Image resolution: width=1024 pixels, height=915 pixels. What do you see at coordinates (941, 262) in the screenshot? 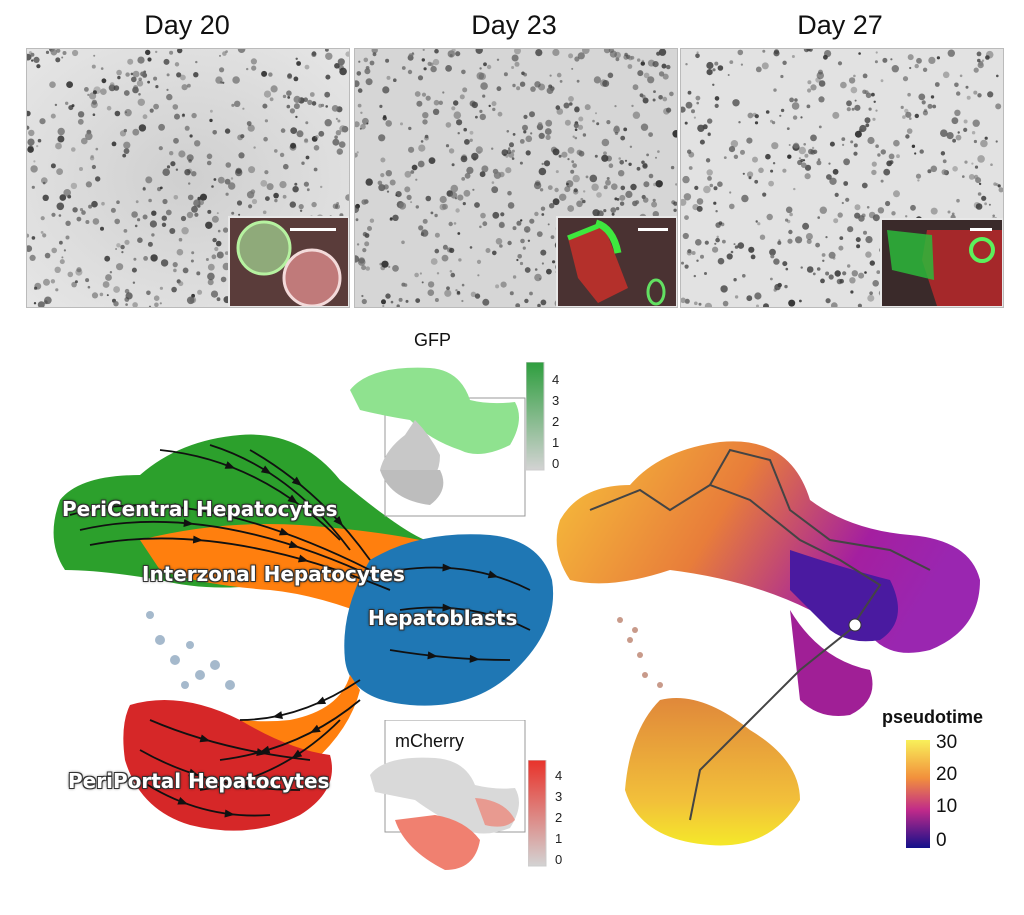
I see `day27-fluorescence-inset` at bounding box center [941, 262].